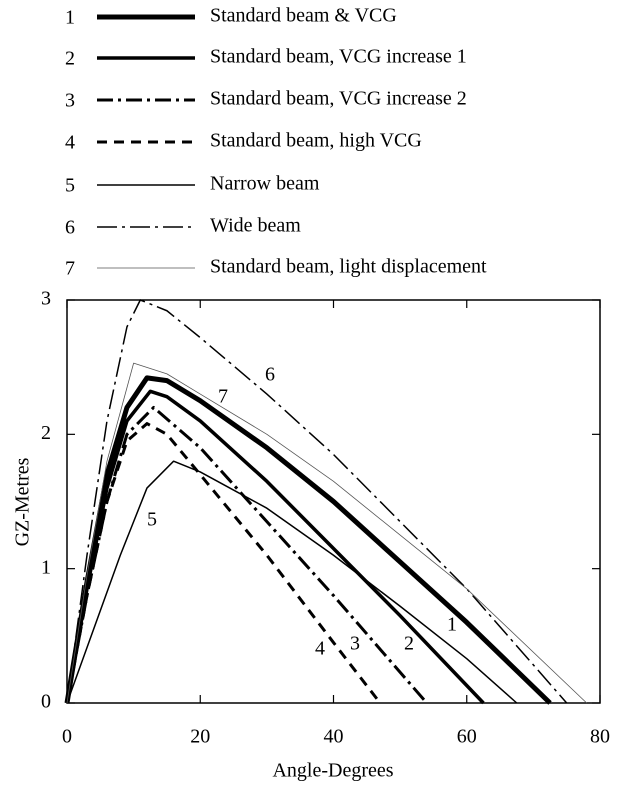 The image size is (630, 787). What do you see at coordinates (265, 184) in the screenshot?
I see `legend-label: Narrow beam` at bounding box center [265, 184].